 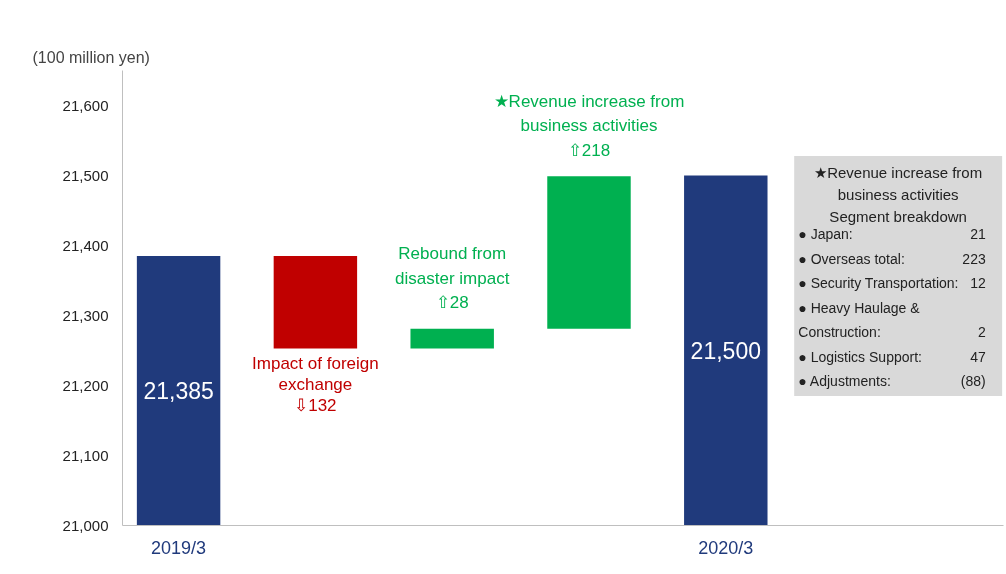 I want to click on x-tick-label: 2020/3, so click(x=726, y=547).